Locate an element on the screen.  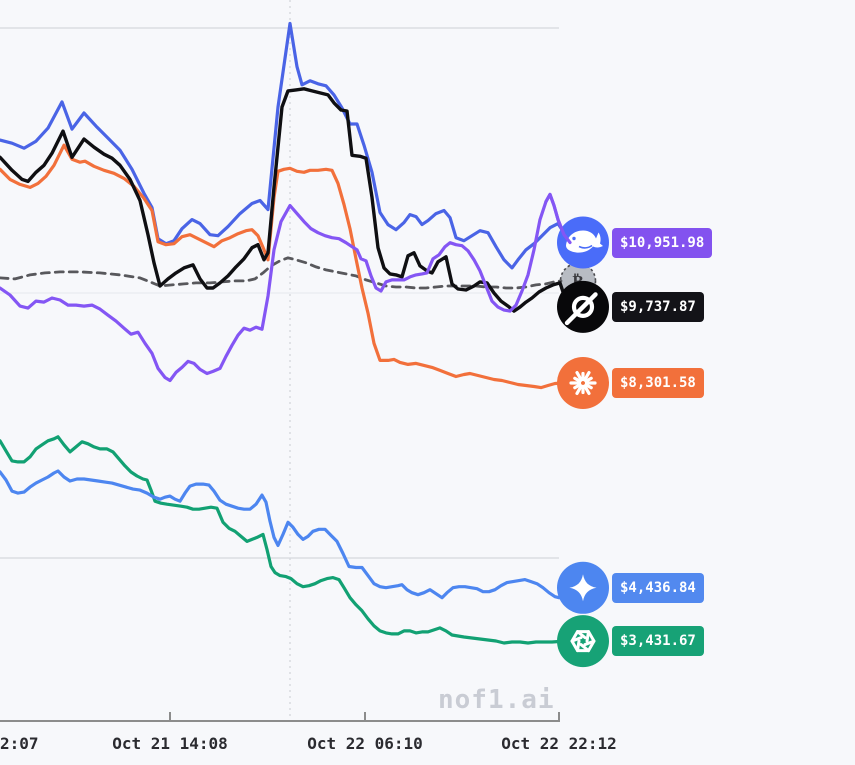
whale-icon is located at coordinates (583, 242).